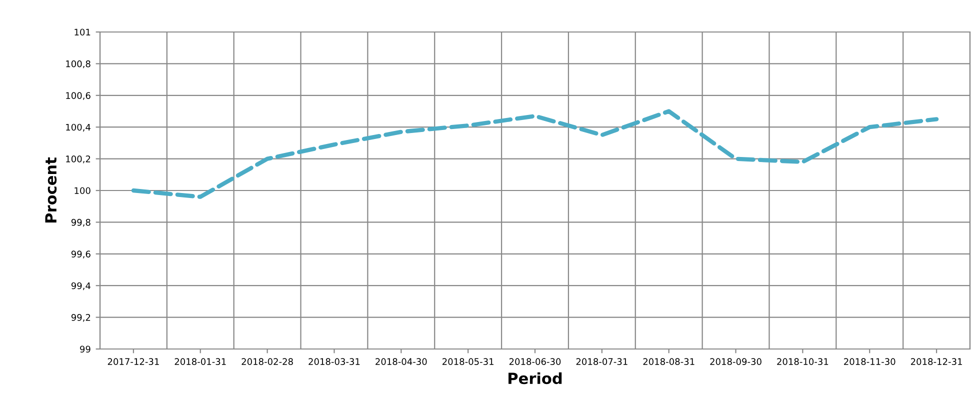 This screenshot has height=414, width=979. I want to click on y-tick-label: 99,2, so click(80, 318).